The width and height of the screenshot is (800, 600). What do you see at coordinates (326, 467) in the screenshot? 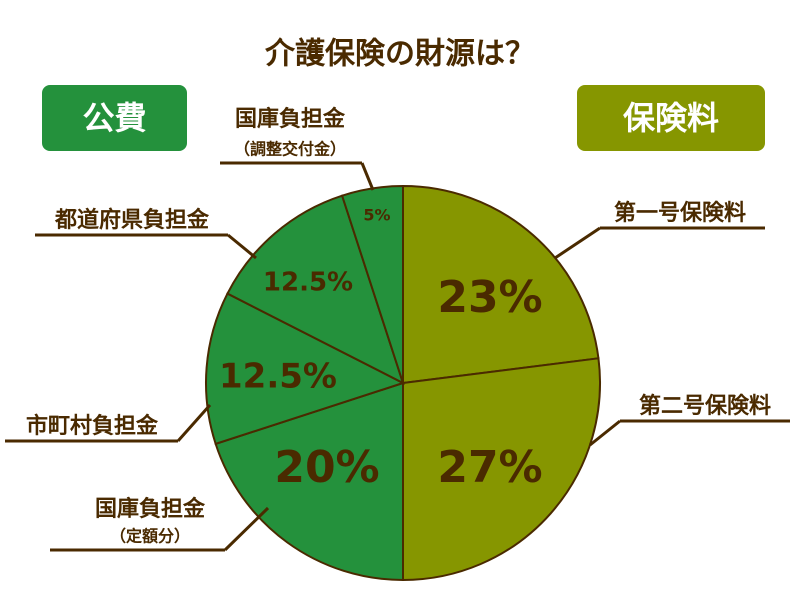
I see `value-label: 20%` at bounding box center [326, 467].